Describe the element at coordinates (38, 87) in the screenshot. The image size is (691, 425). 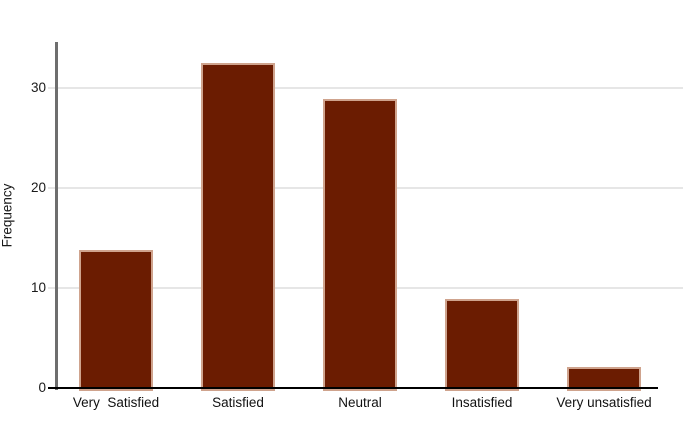
I see `y-tick-label: 30` at that location.